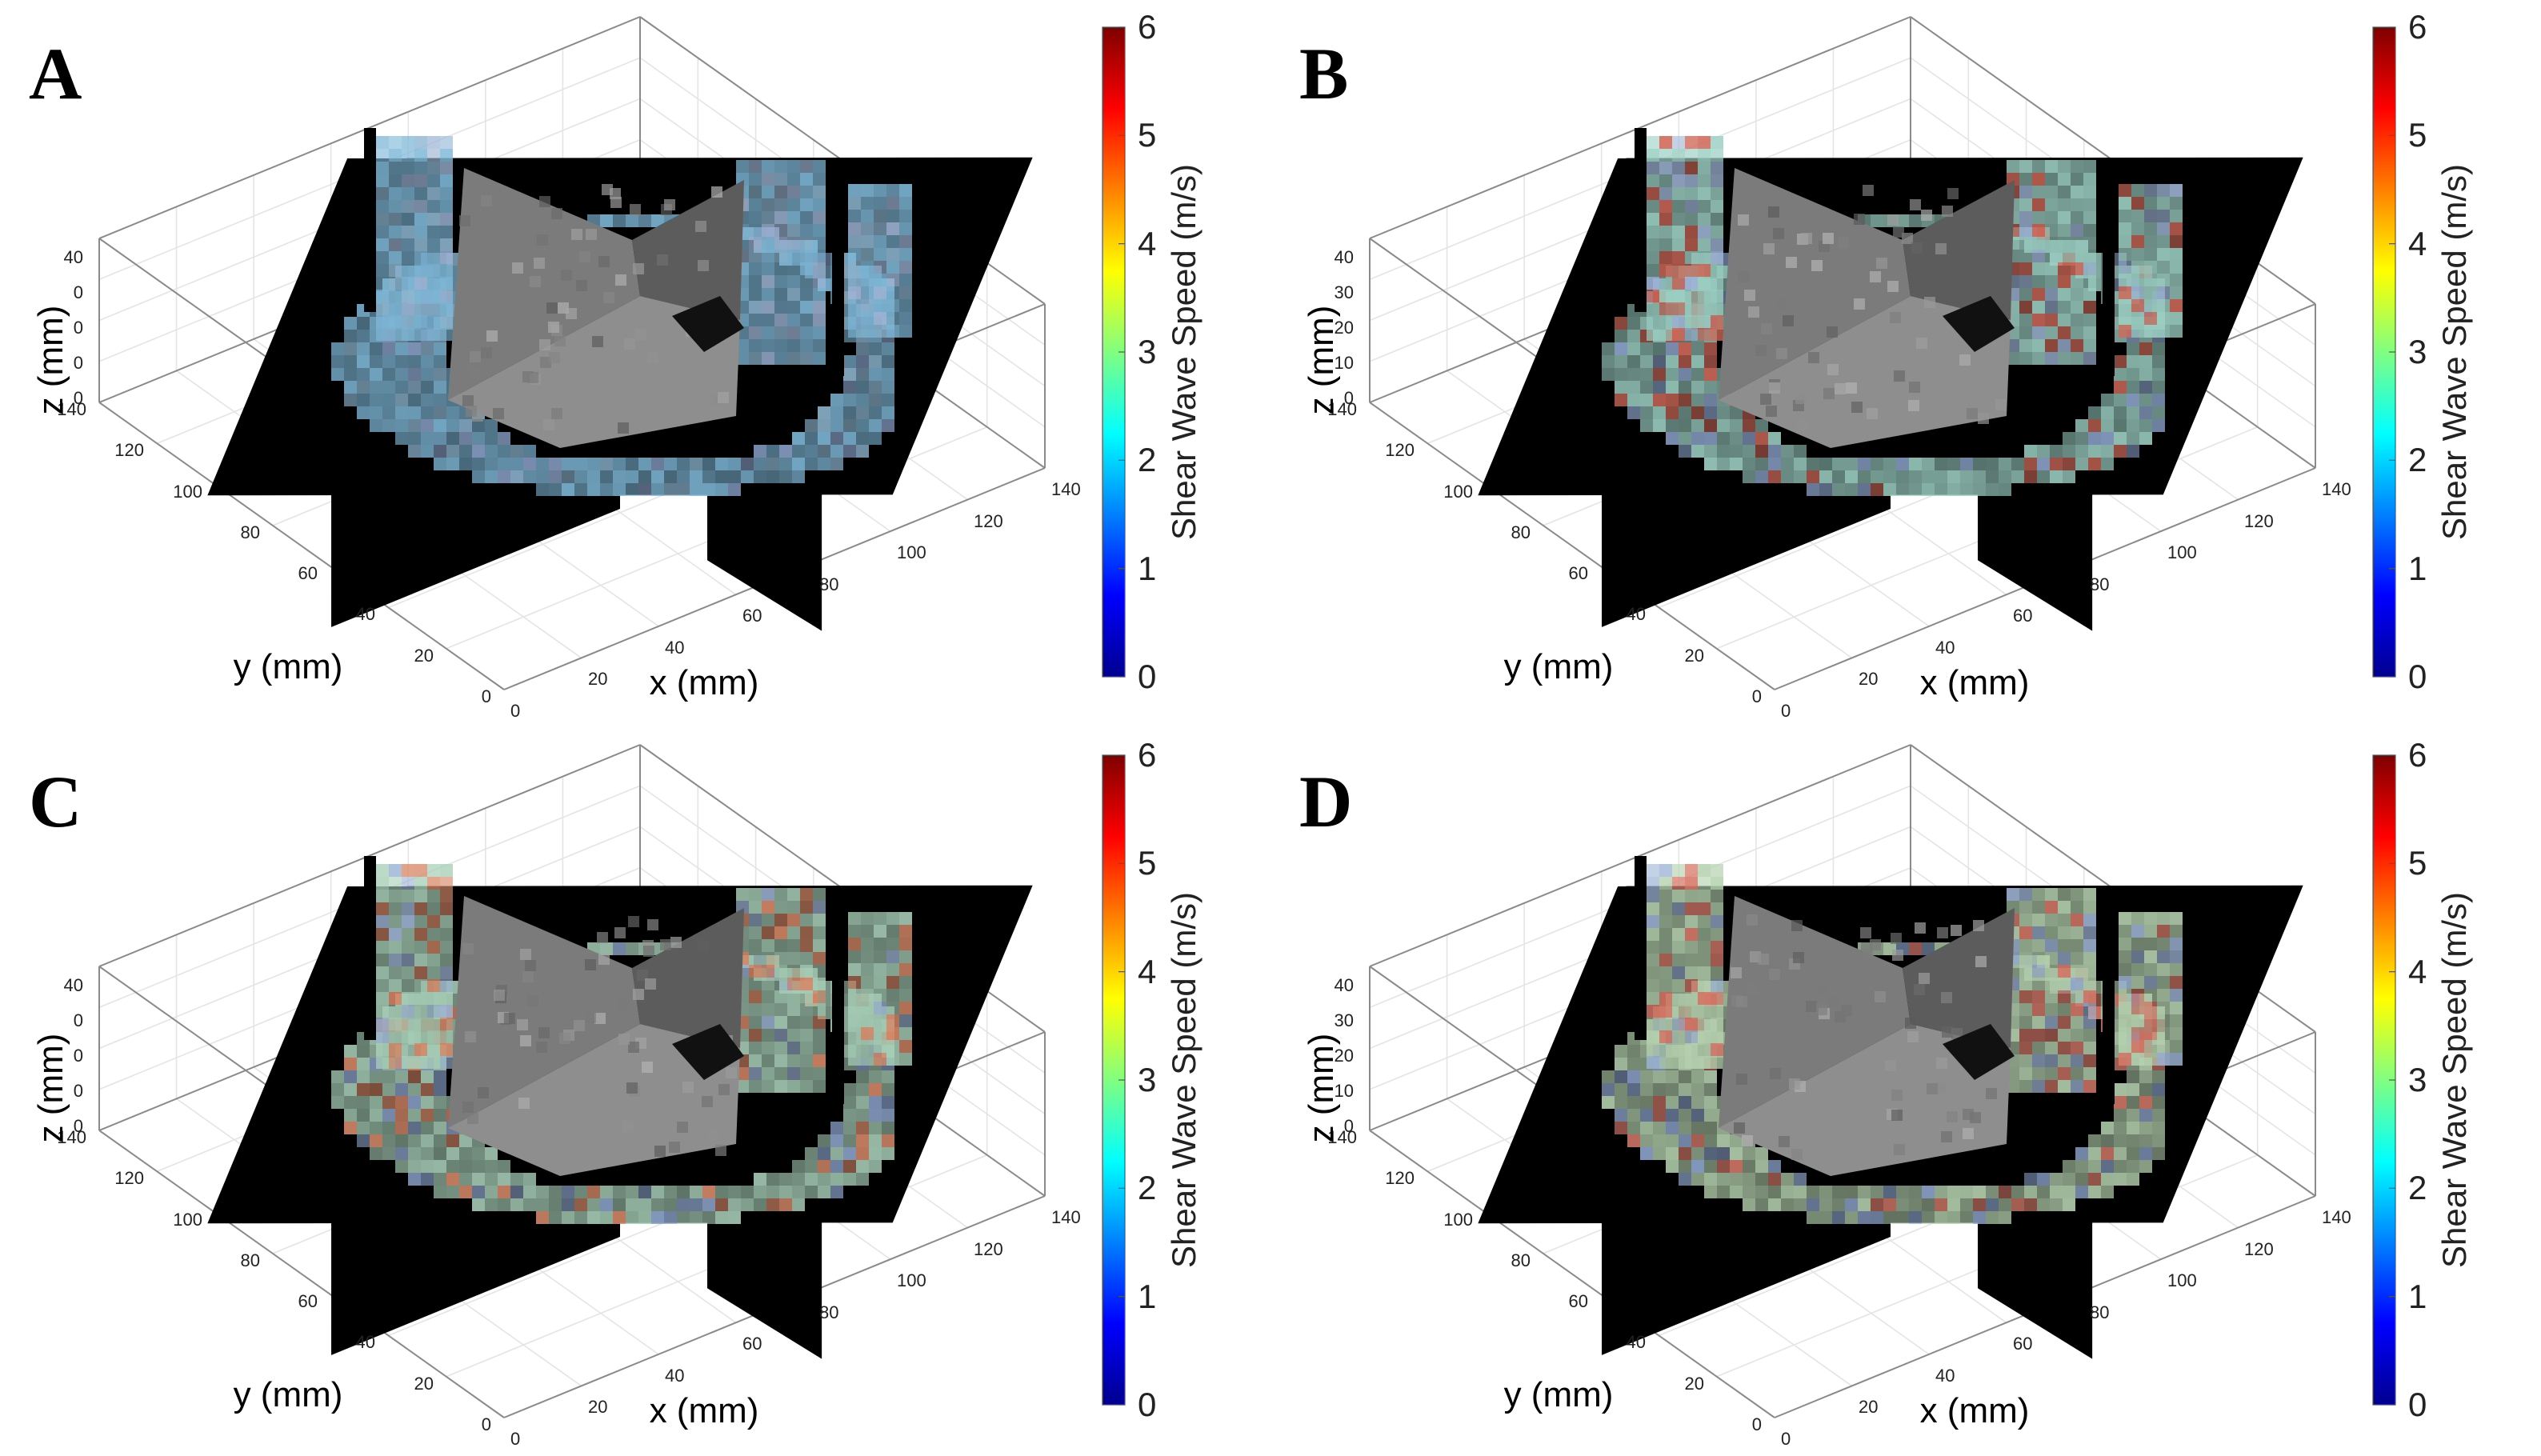  I want to click on x-tick-label: 80, so click(2099, 584).